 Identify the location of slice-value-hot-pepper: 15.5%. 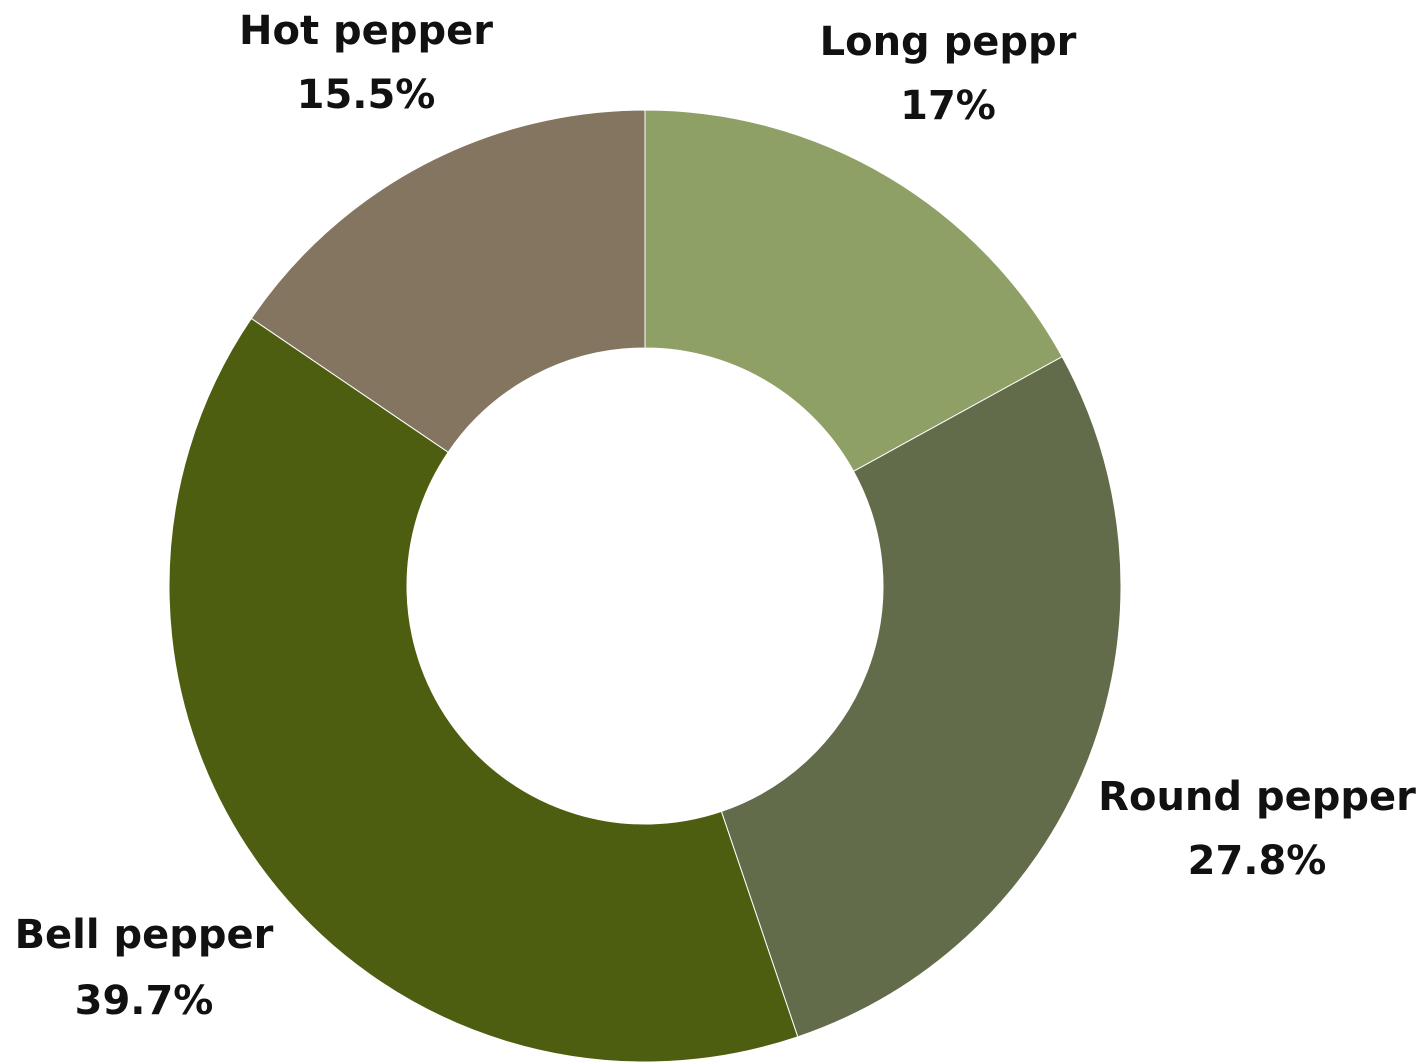
(366, 95).